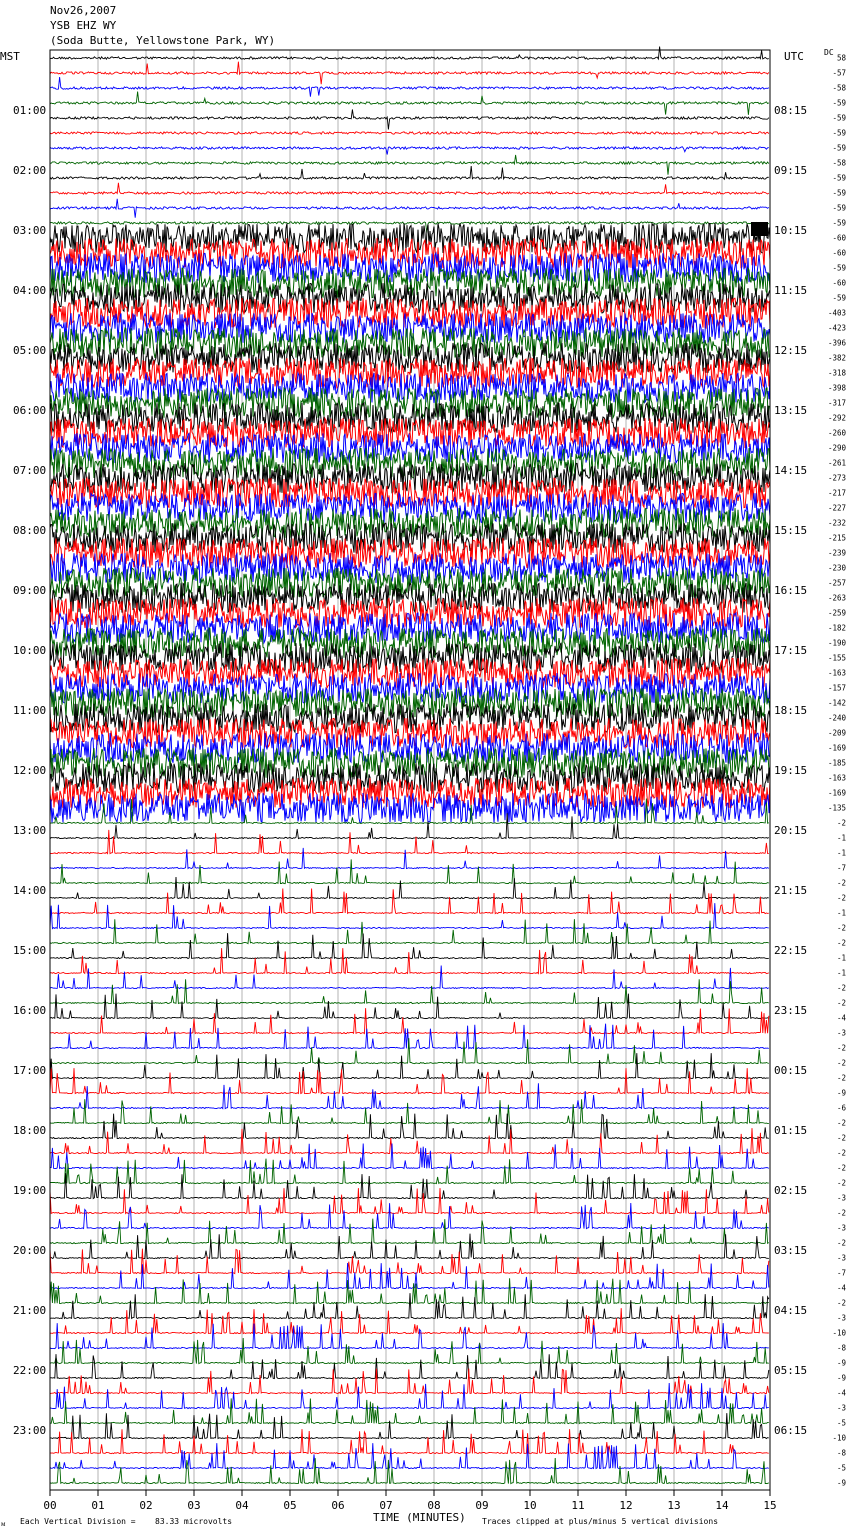 Image resolution: width=850 pixels, height=1534 pixels. I want to click on utc-label: 17:15, so click(790, 650).